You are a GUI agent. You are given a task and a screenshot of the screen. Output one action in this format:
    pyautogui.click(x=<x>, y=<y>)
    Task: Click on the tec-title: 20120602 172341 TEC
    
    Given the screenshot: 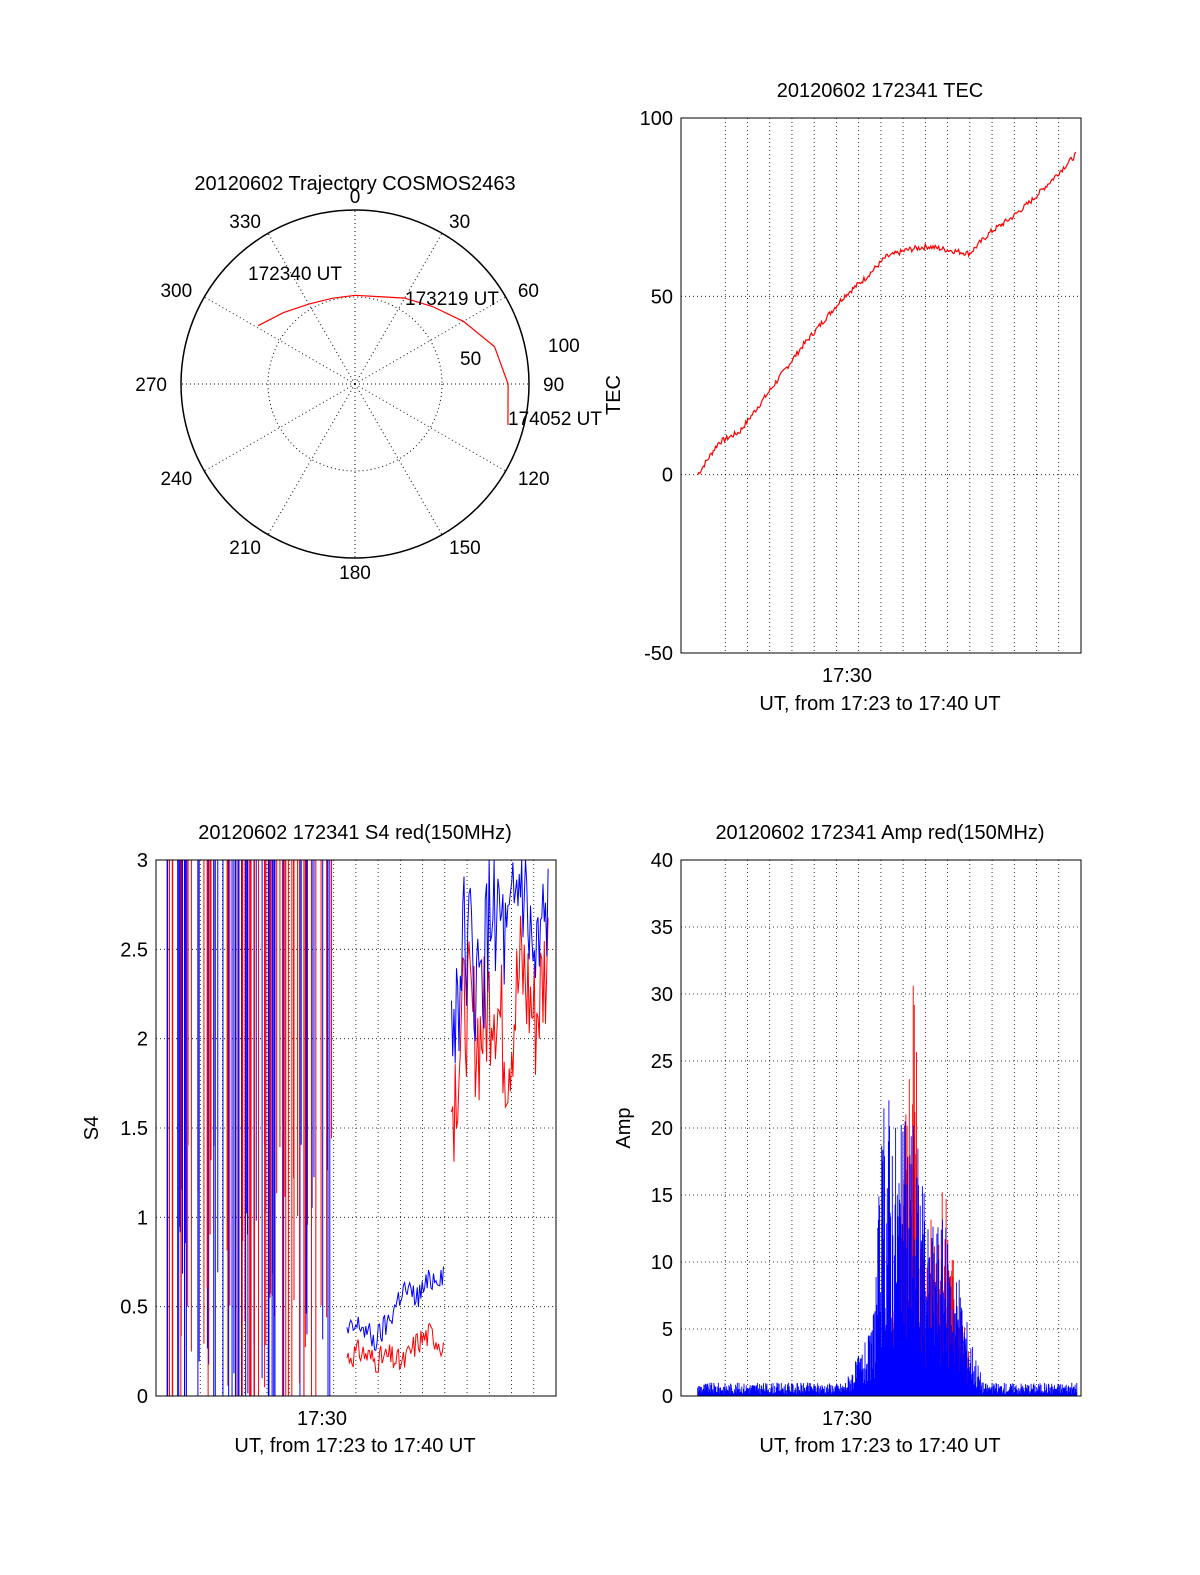 What is the action you would take?
    pyautogui.click(x=880, y=91)
    